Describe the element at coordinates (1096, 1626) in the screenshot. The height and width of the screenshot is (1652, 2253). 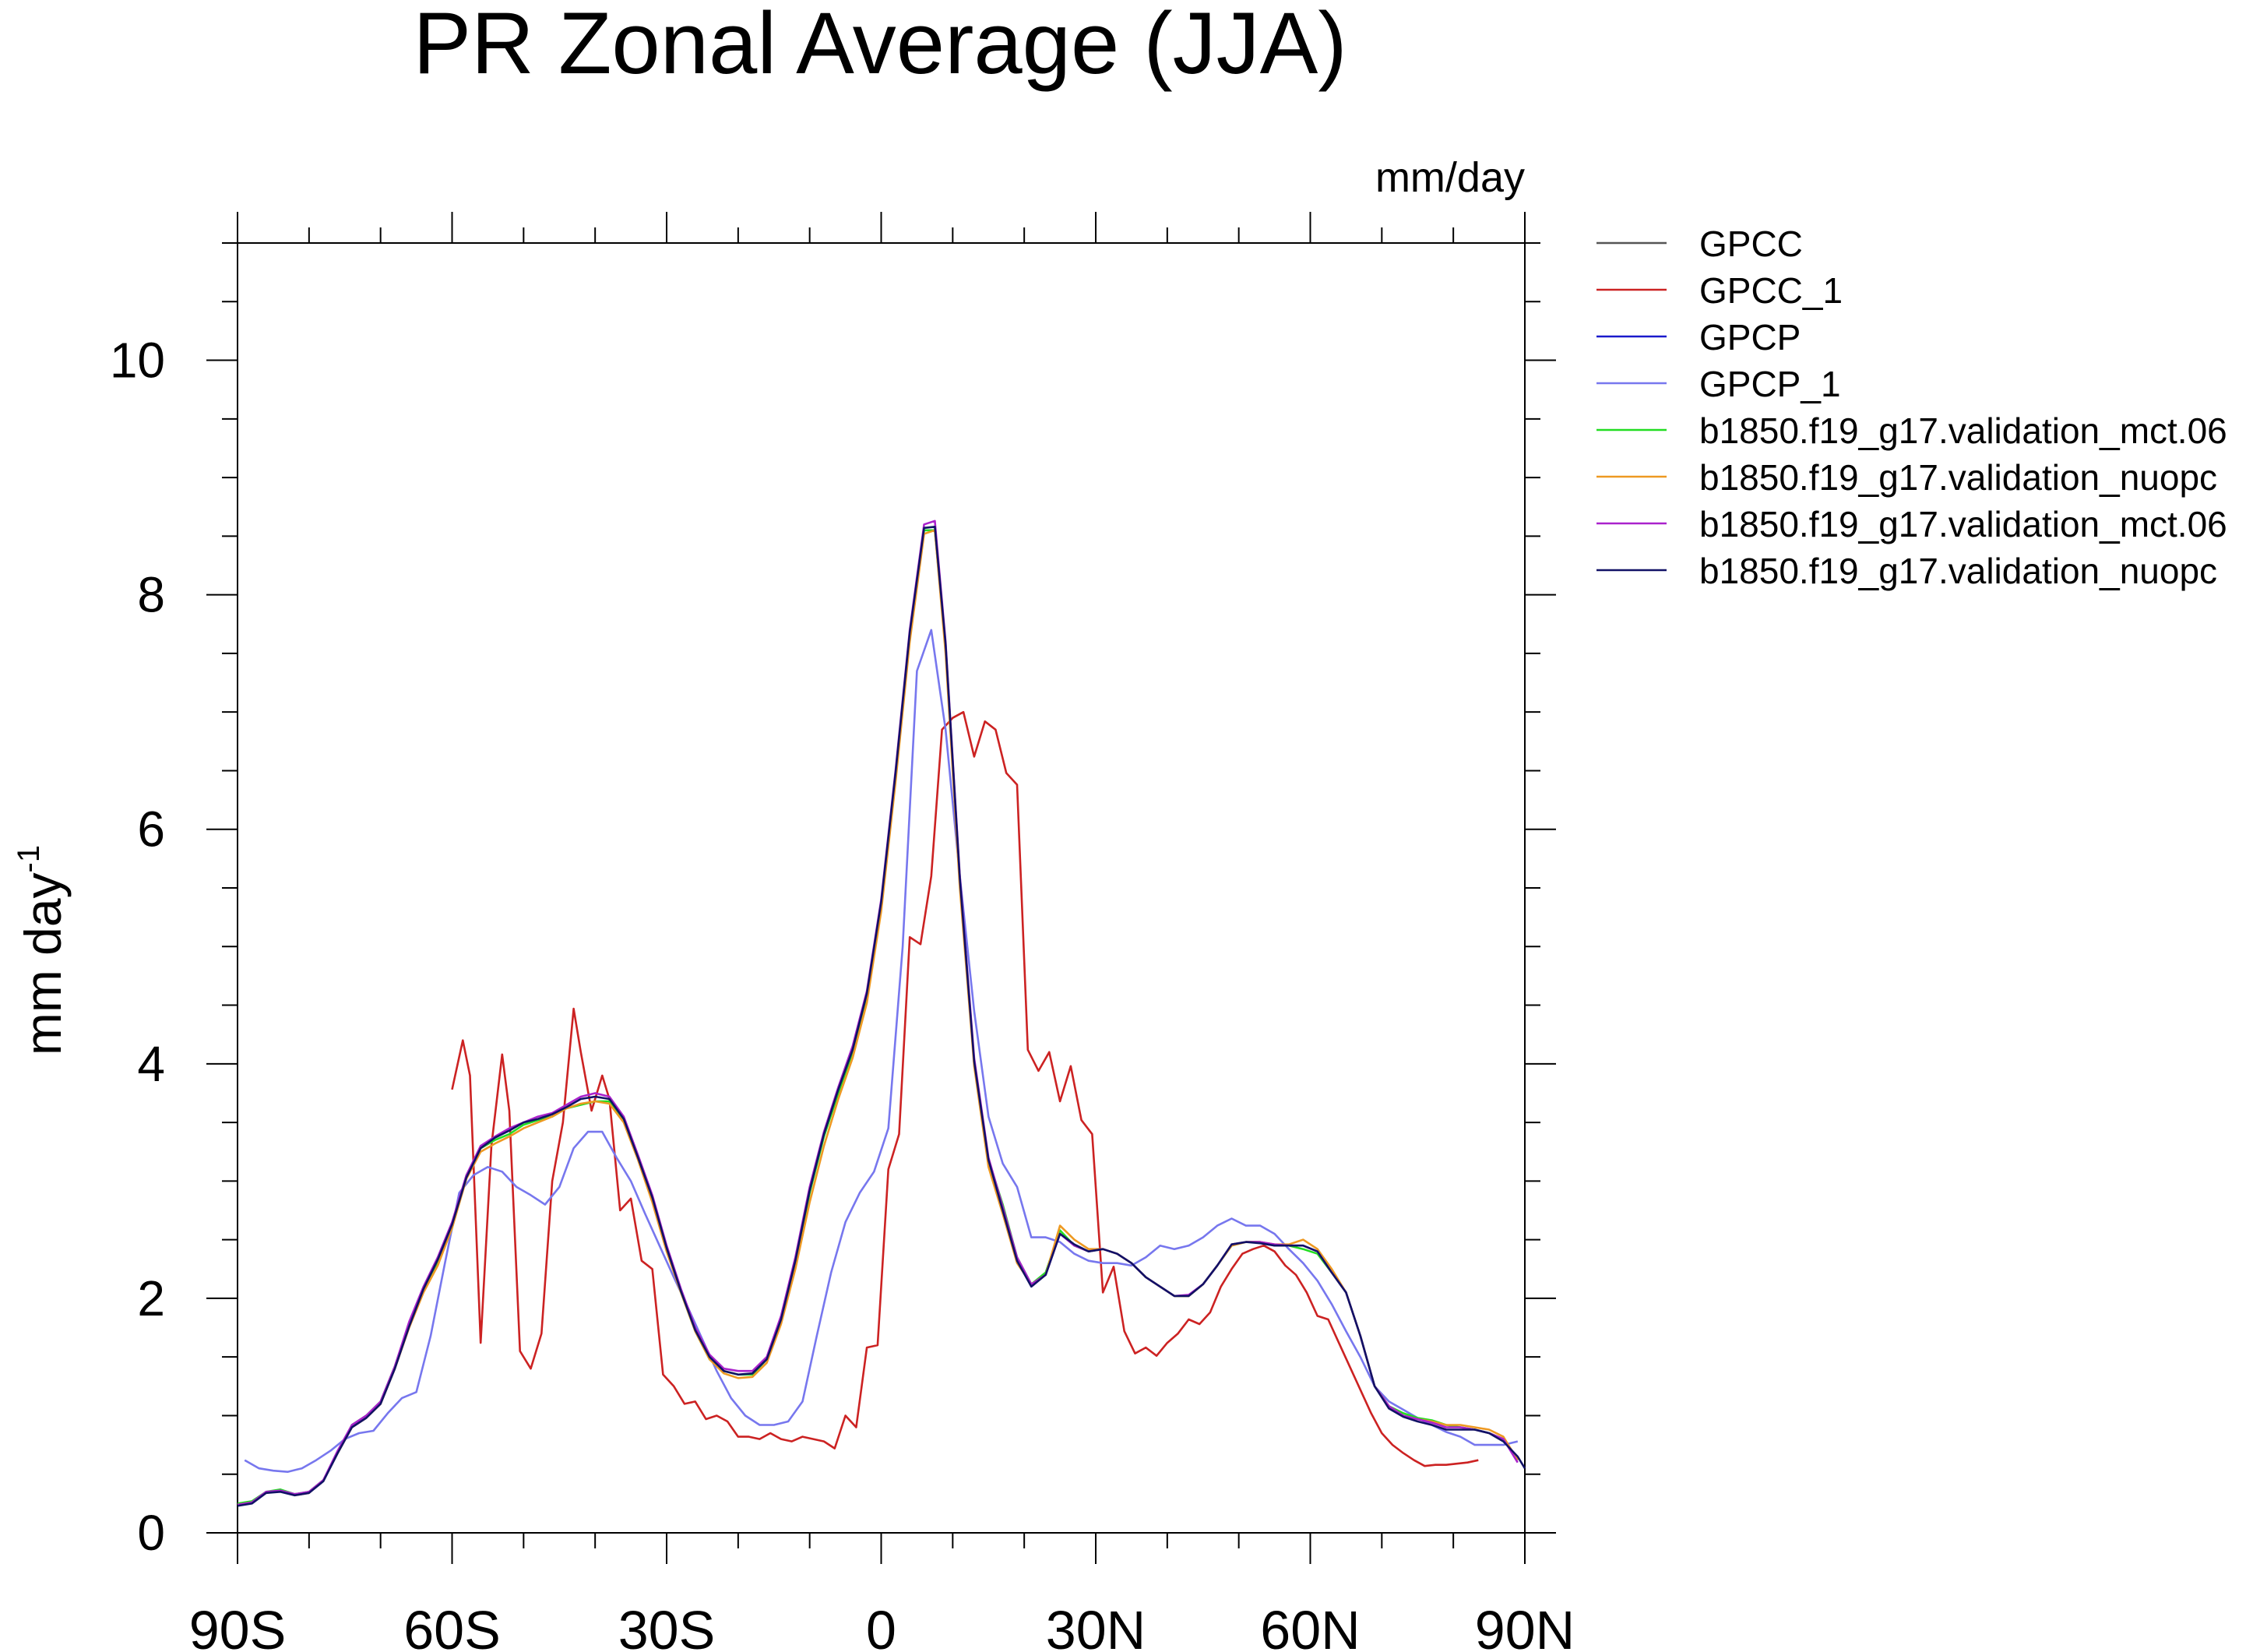
I see `x-tick-label: 30N` at that location.